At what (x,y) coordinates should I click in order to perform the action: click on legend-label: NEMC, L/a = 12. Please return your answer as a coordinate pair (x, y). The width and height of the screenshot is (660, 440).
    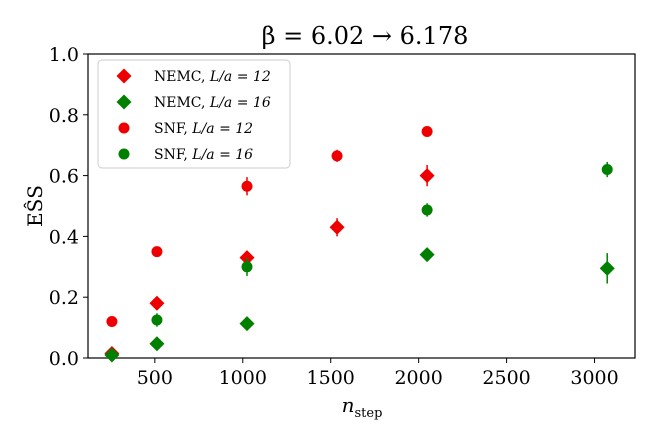
    Looking at the image, I should click on (212, 77).